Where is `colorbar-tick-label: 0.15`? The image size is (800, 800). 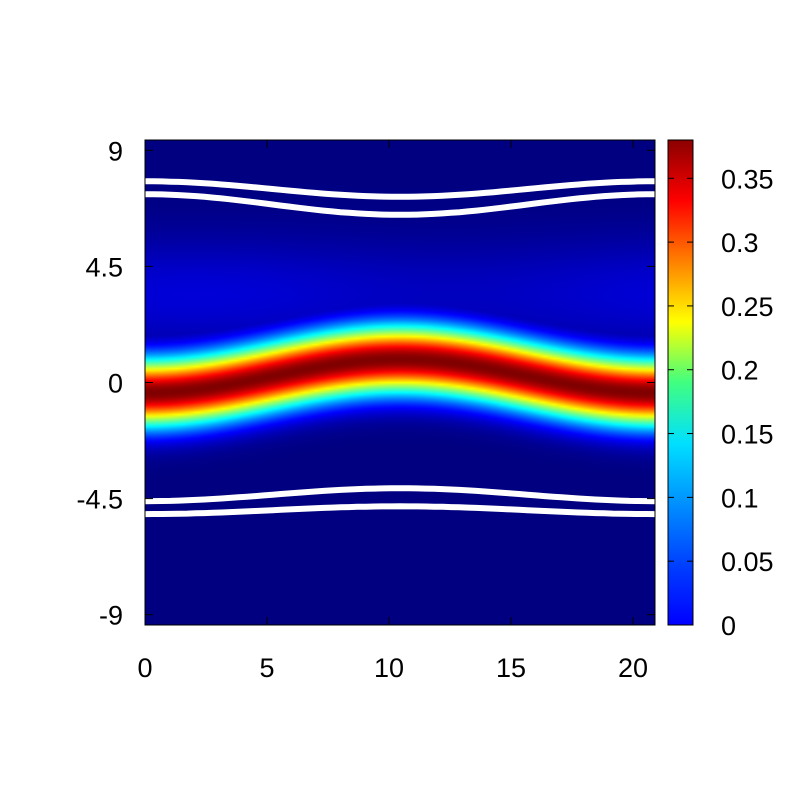
colorbar-tick-label: 0.15 is located at coordinates (747, 435).